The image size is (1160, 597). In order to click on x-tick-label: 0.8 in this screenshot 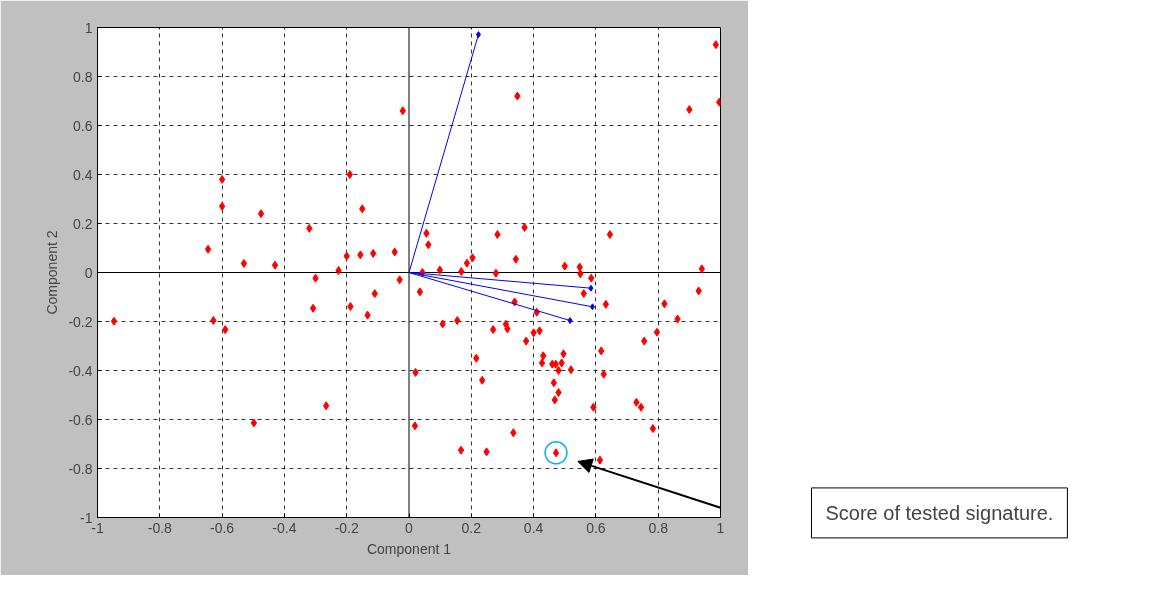, I will do `click(658, 527)`.